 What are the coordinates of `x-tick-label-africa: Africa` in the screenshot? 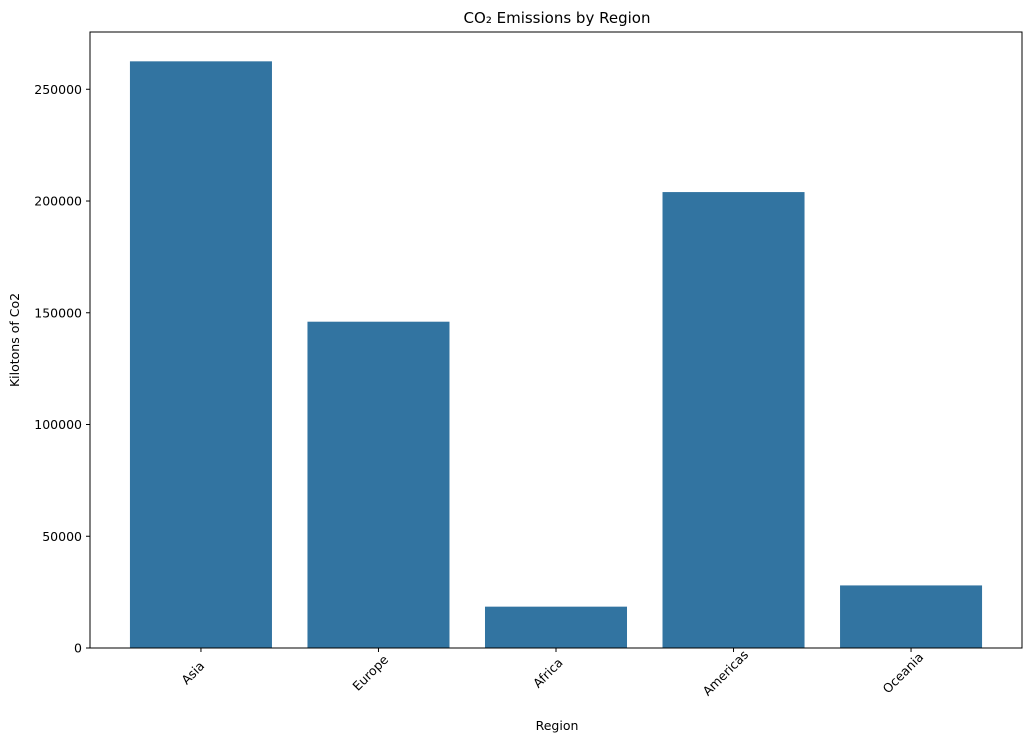 It's located at (548, 673).